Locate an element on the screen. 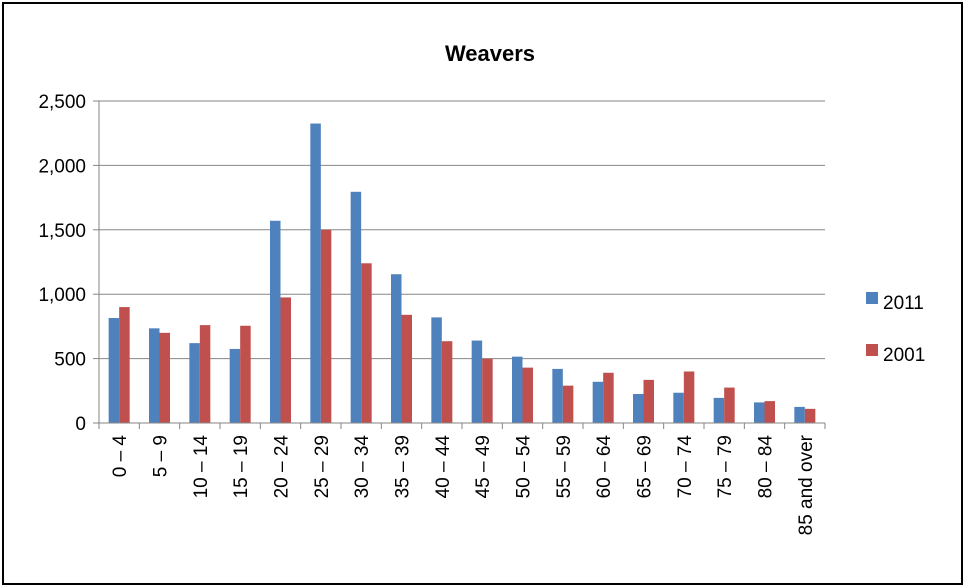  x-tick-label: 50 – 54 is located at coordinates (524, 467).